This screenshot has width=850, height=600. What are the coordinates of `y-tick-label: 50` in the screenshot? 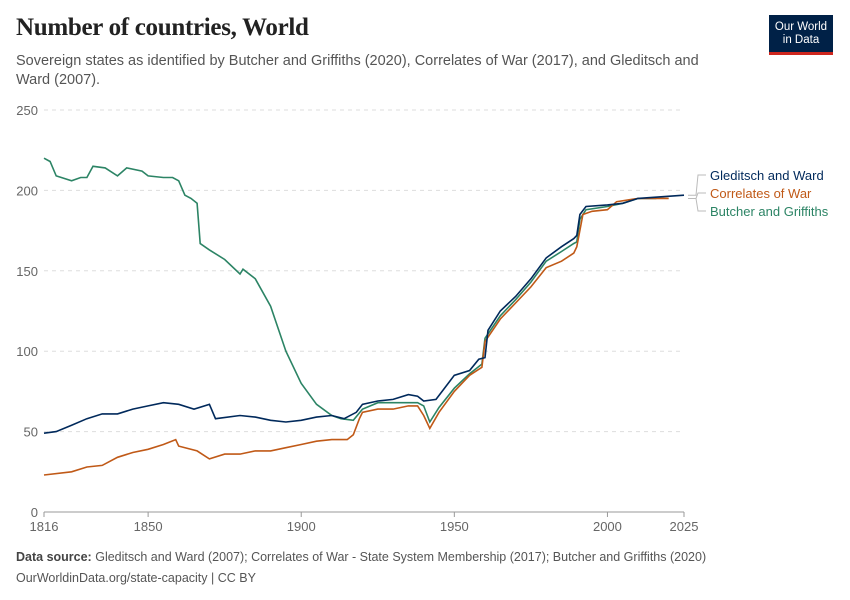 It's located at (31, 432).